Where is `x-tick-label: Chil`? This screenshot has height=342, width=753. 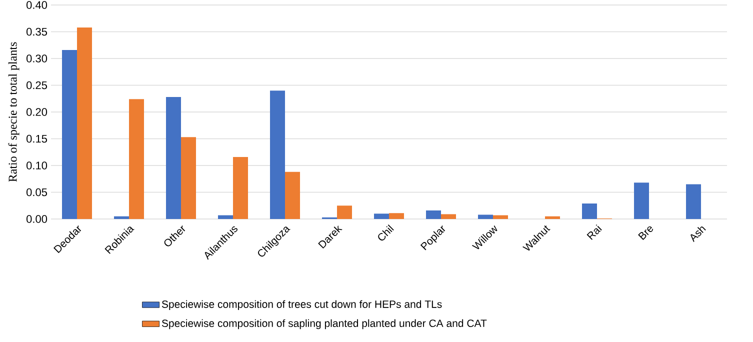
x-tick-label: Chil is located at coordinates (386, 232).